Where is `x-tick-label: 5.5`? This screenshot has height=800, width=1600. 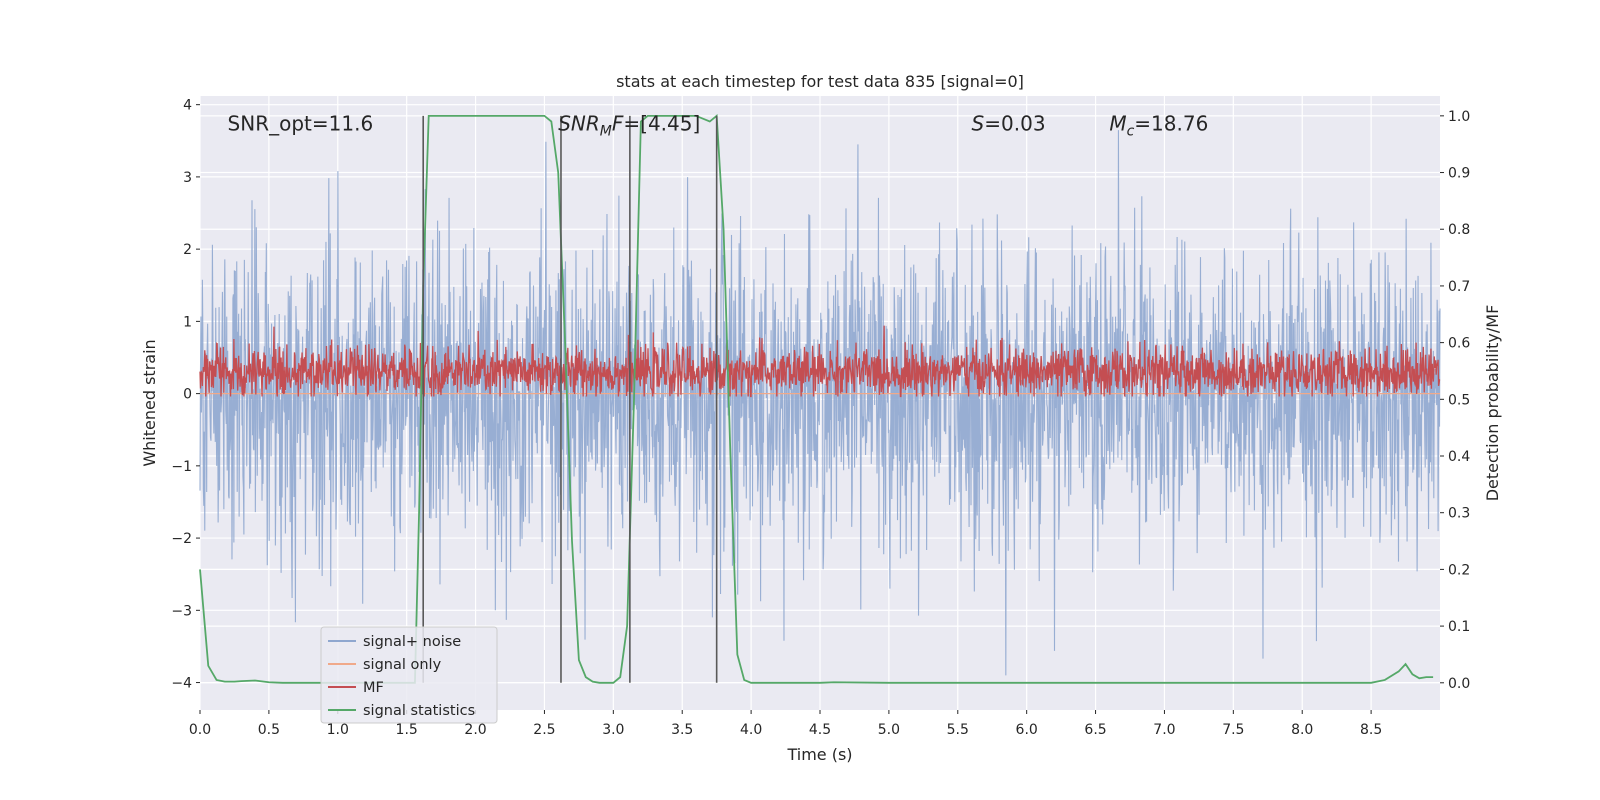
x-tick-label: 5.5 is located at coordinates (958, 730).